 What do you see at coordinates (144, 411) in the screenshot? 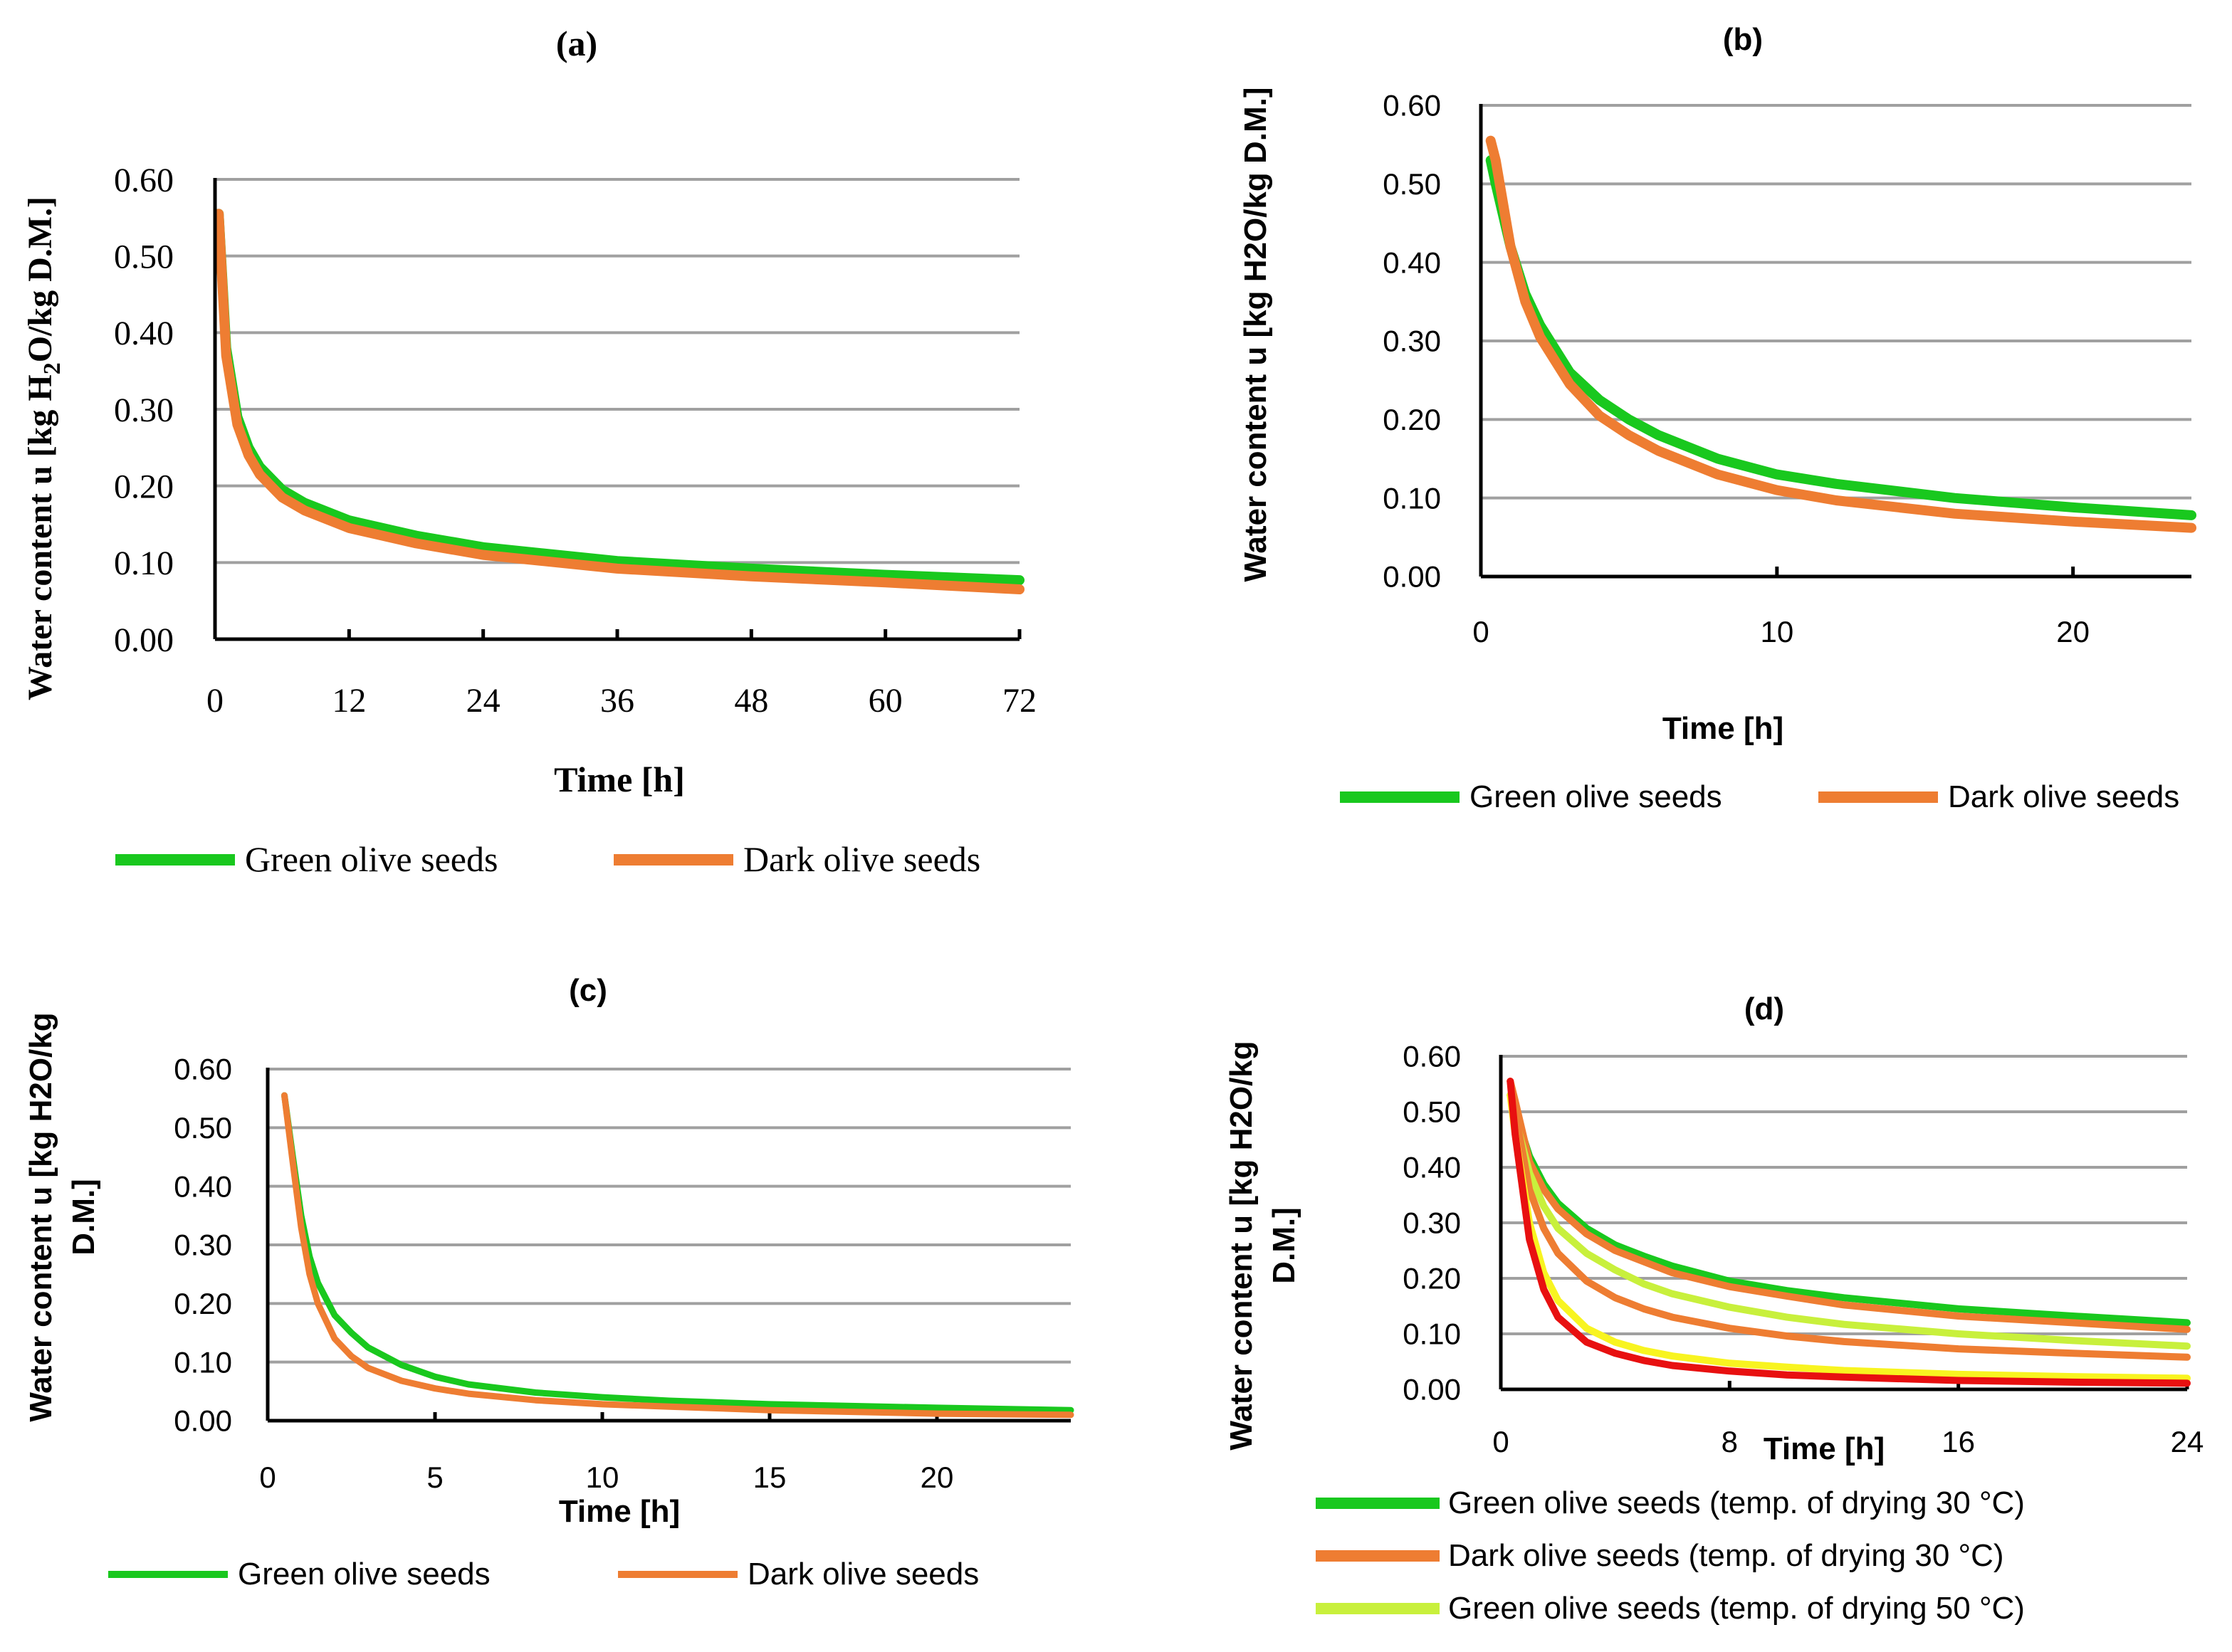
I see `panel-a-y-ticks: 0.00 0.10 0.20 0.30 0.40 0.50 0.60` at bounding box center [144, 411].